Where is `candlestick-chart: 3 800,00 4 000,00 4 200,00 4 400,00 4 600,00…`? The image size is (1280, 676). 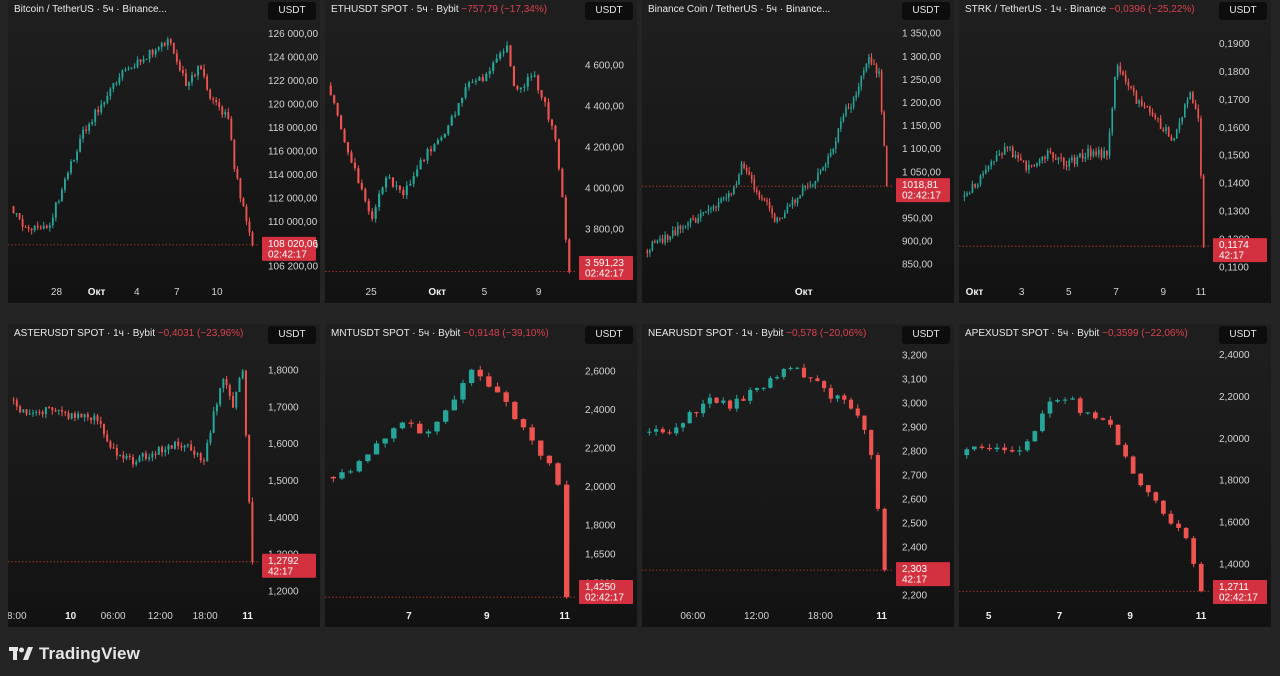 candlestick-chart: 3 800,00 4 000,00 4 200,00 4 400,00 4 600,00… is located at coordinates (481, 151).